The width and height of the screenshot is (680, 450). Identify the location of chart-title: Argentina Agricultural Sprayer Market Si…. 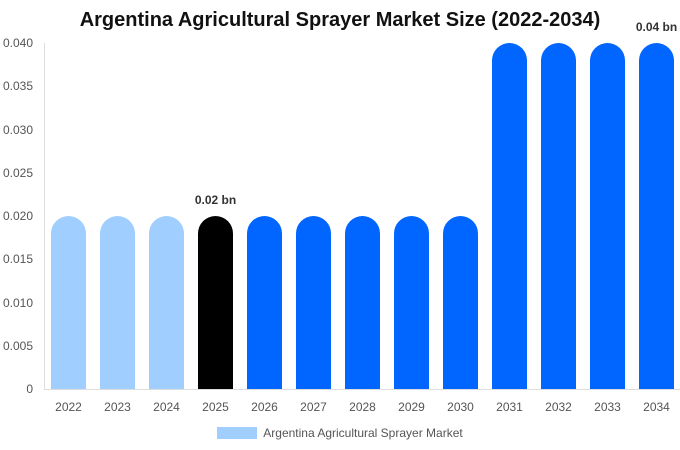
(340, 20).